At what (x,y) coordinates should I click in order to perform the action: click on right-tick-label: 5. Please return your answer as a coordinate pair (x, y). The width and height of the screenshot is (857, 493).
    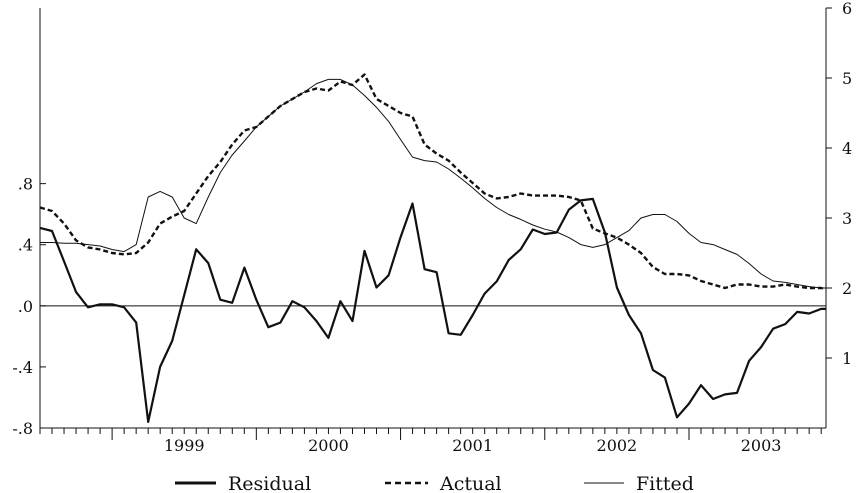
    Looking at the image, I should click on (847, 78).